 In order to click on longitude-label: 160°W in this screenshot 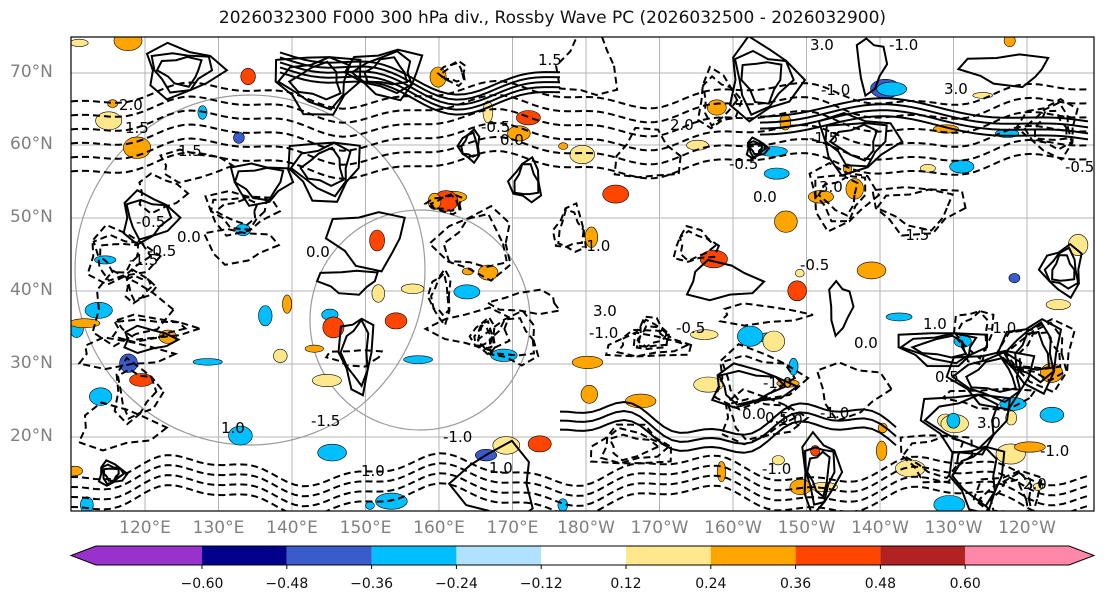, I will do `click(733, 528)`.